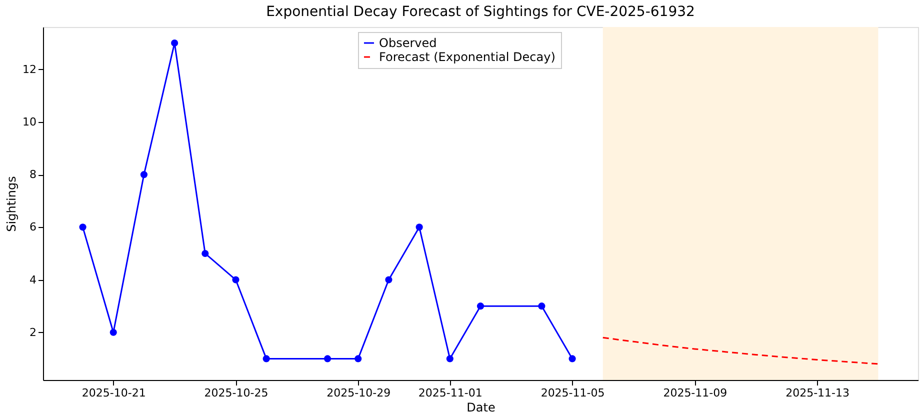 This screenshot has height=418, width=923. What do you see at coordinates (29, 69) in the screenshot?
I see `y-tick-label: 12` at bounding box center [29, 69].